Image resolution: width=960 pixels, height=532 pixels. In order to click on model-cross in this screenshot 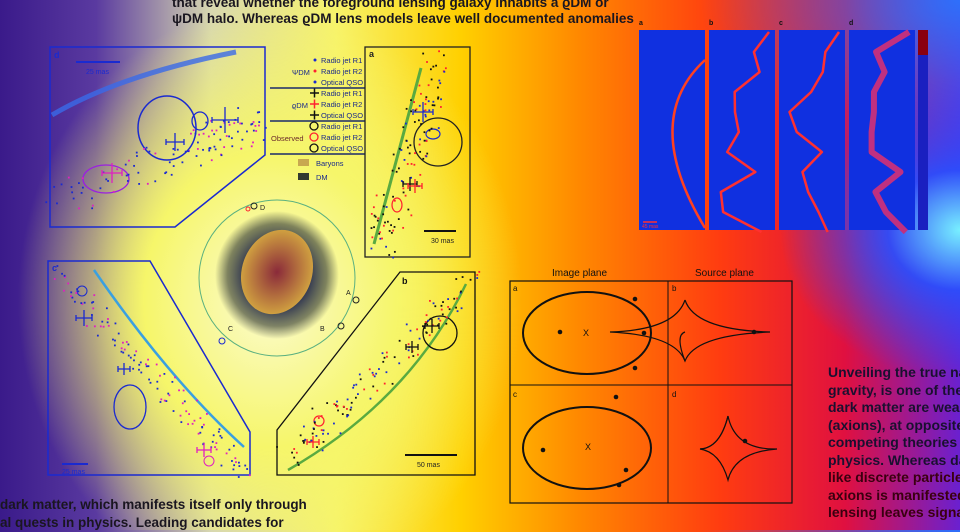, I will do `click(313, 442)`.